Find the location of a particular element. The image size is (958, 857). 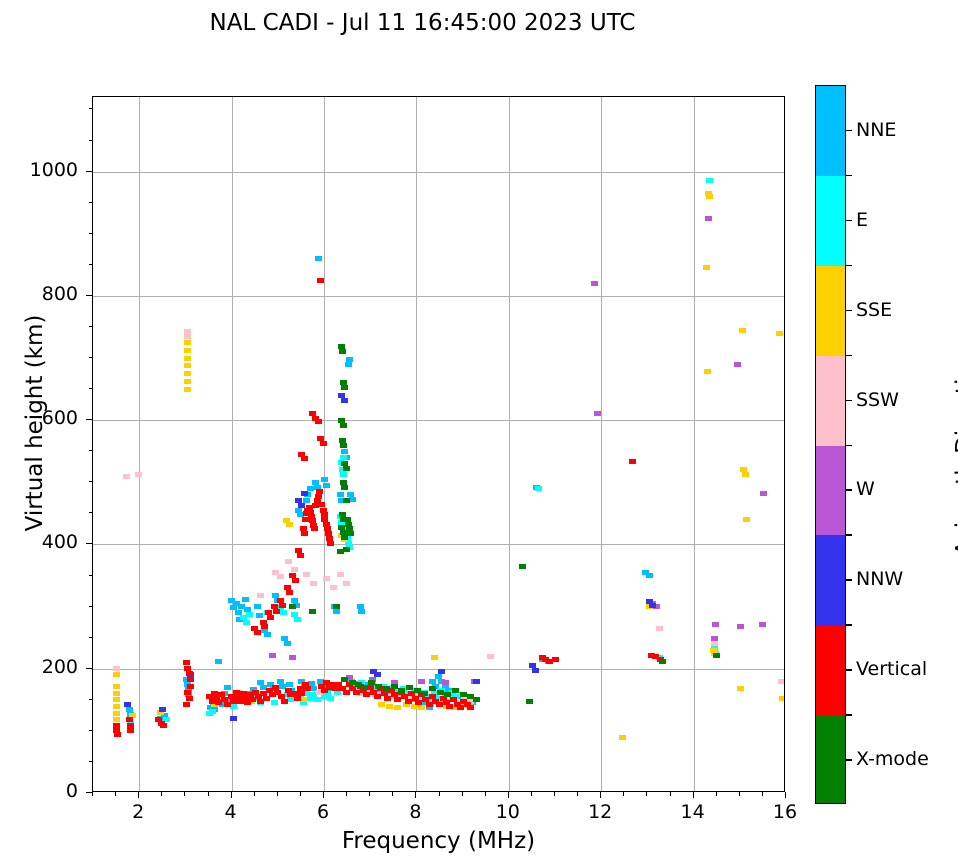

colorbar-label-ssw: SSW is located at coordinates (877, 399).